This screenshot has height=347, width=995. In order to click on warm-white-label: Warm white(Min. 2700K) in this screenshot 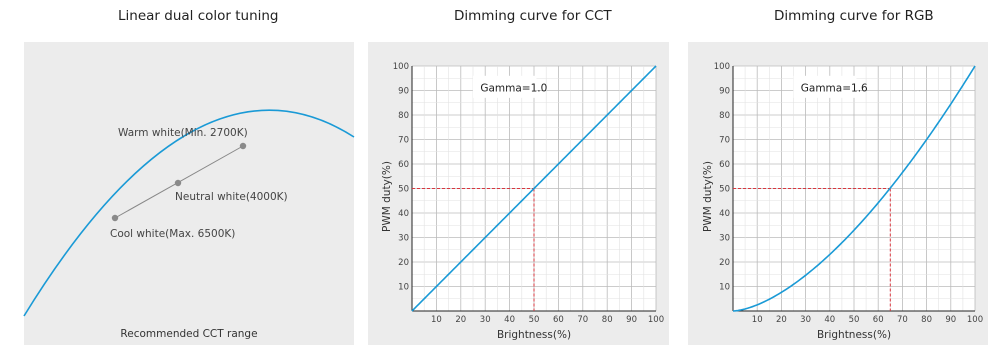, I will do `click(183, 133)`.